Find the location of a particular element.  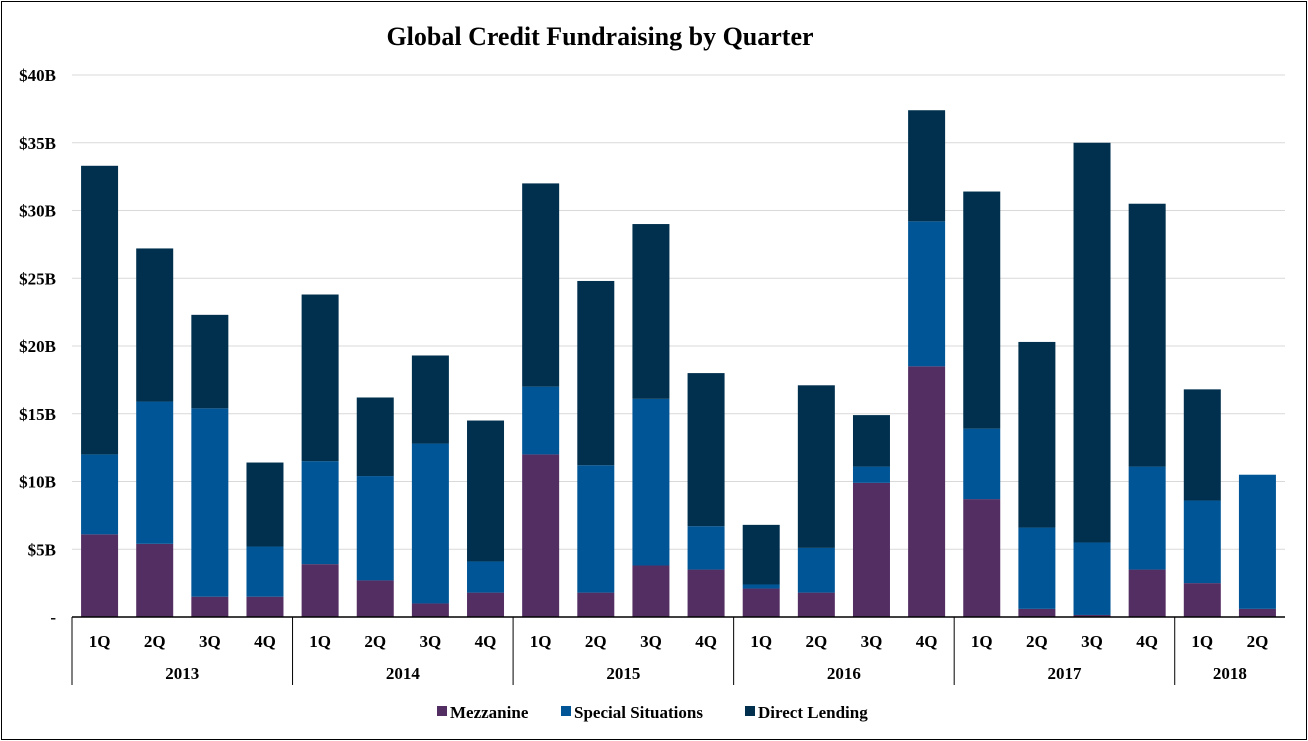

year-label: 2014 is located at coordinates (403, 673).